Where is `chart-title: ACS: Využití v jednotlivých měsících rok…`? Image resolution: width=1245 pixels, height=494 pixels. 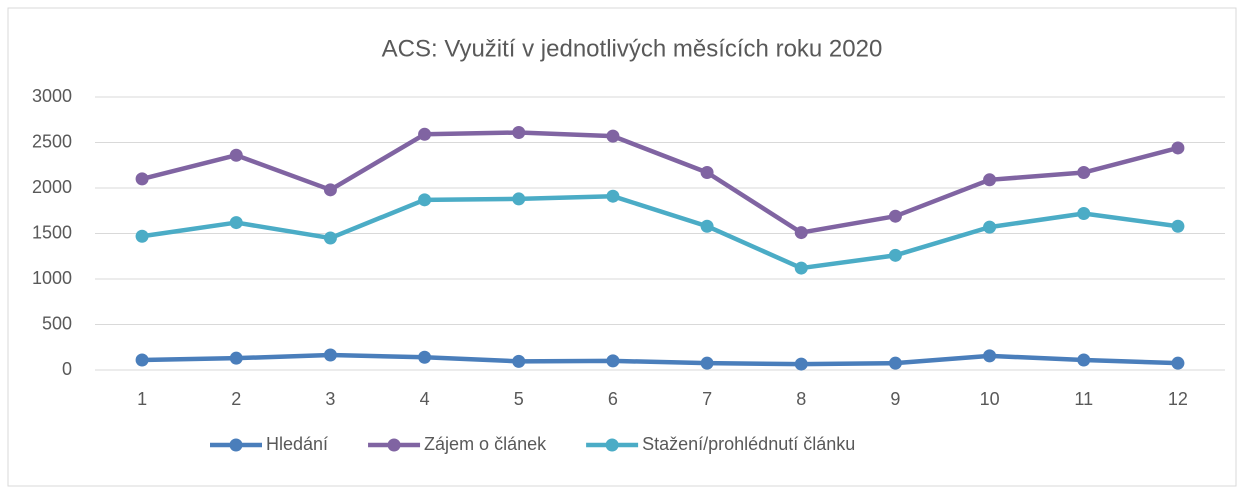
chart-title: ACS: Využití v jednotlivých měsících rok… is located at coordinates (632, 48).